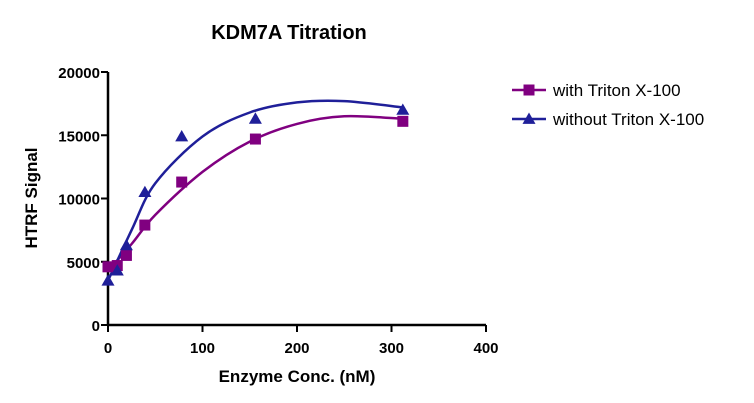 Image resolution: width=754 pixels, height=403 pixels. What do you see at coordinates (31, 197) in the screenshot?
I see `y-axis-label: HTRF Signal` at bounding box center [31, 197].